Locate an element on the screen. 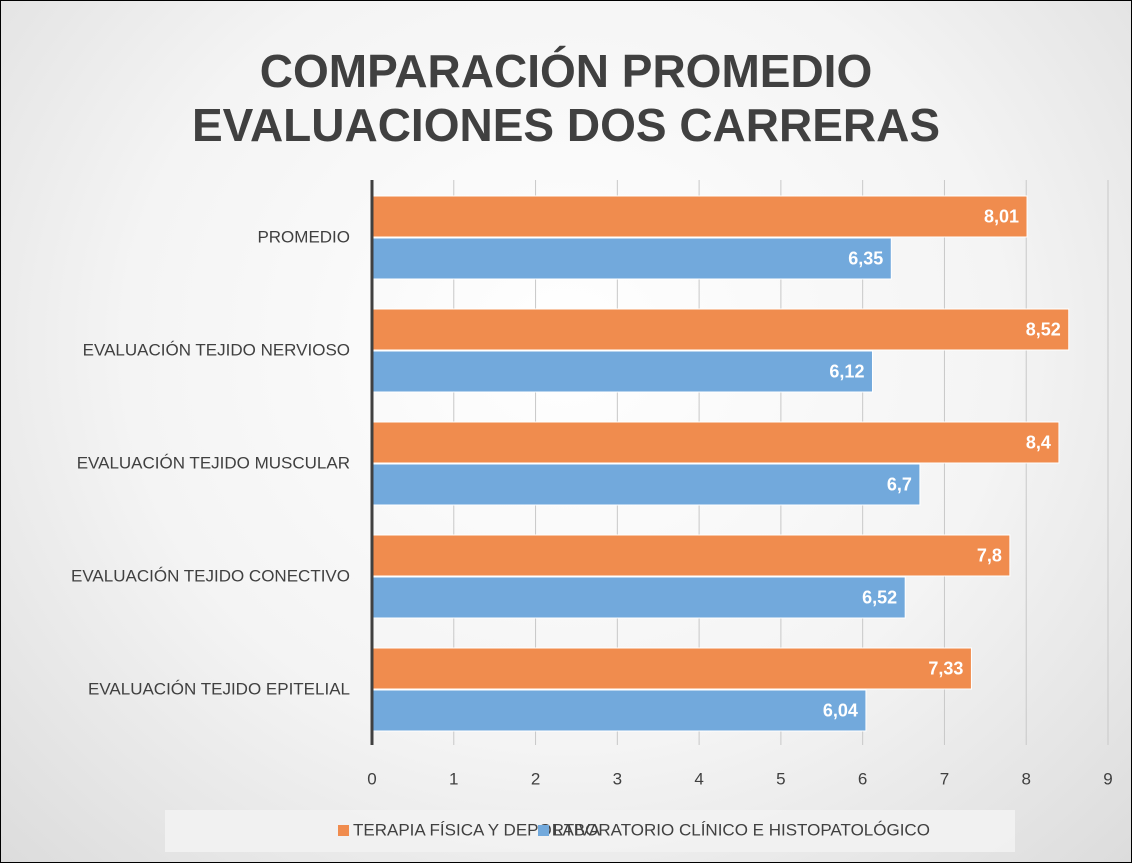 This screenshot has width=1132, height=863. data-label: 6,04 is located at coordinates (840, 710).